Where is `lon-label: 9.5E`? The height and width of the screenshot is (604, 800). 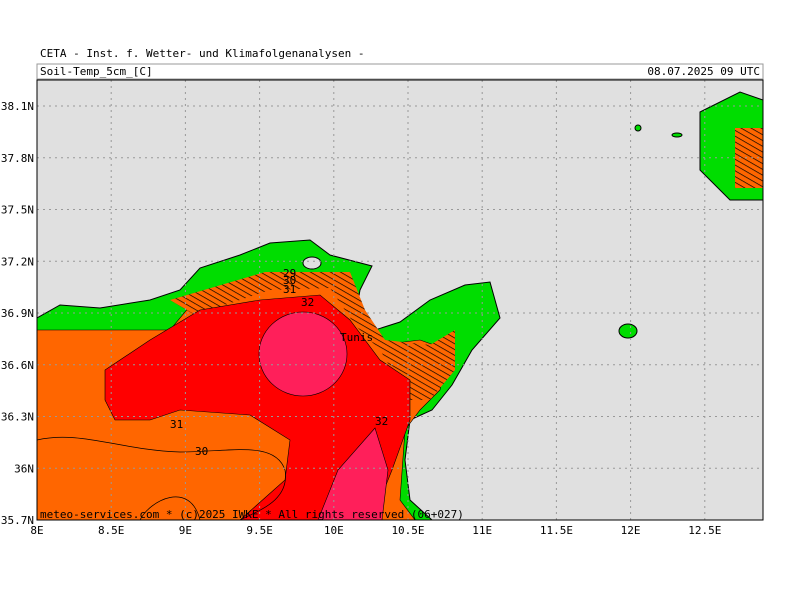
lon-label: 9.5E is located at coordinates (259, 530).